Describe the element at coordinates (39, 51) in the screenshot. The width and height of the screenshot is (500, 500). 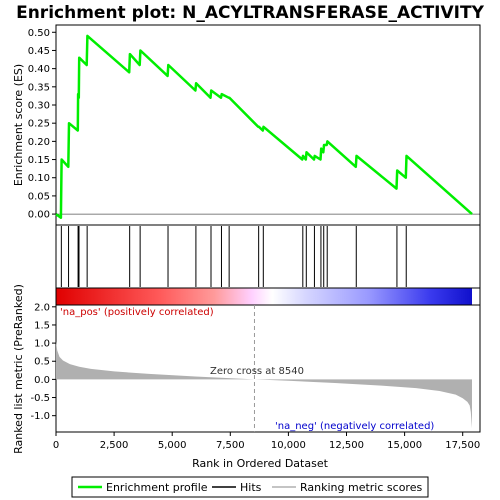
I see `es-y-tick-label: 0.45` at that location.